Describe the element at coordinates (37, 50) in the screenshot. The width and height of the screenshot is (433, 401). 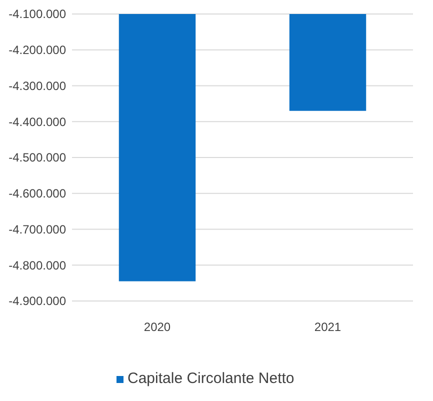
I see `y-tick-label: -4.200.000` at that location.